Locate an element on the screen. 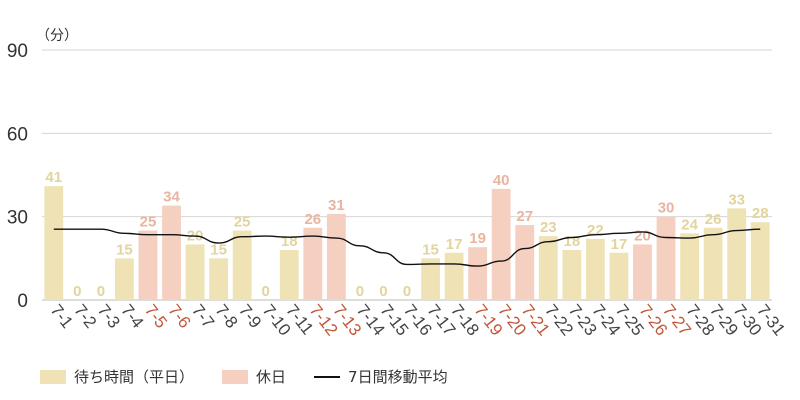  legend-item-moving-average: 7日間移動平均 is located at coordinates (381, 376).